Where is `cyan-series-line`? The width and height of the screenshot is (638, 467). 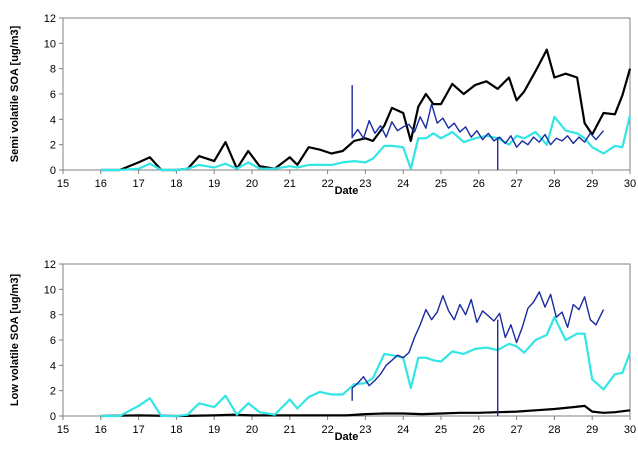
cyan-series-line is located at coordinates (366, 143).